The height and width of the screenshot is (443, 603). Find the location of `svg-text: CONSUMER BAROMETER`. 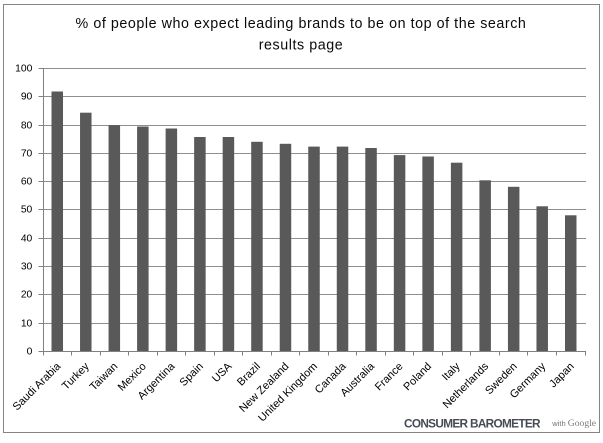

svg-text: CONSUMER BAROMETER is located at coordinates (472, 424).